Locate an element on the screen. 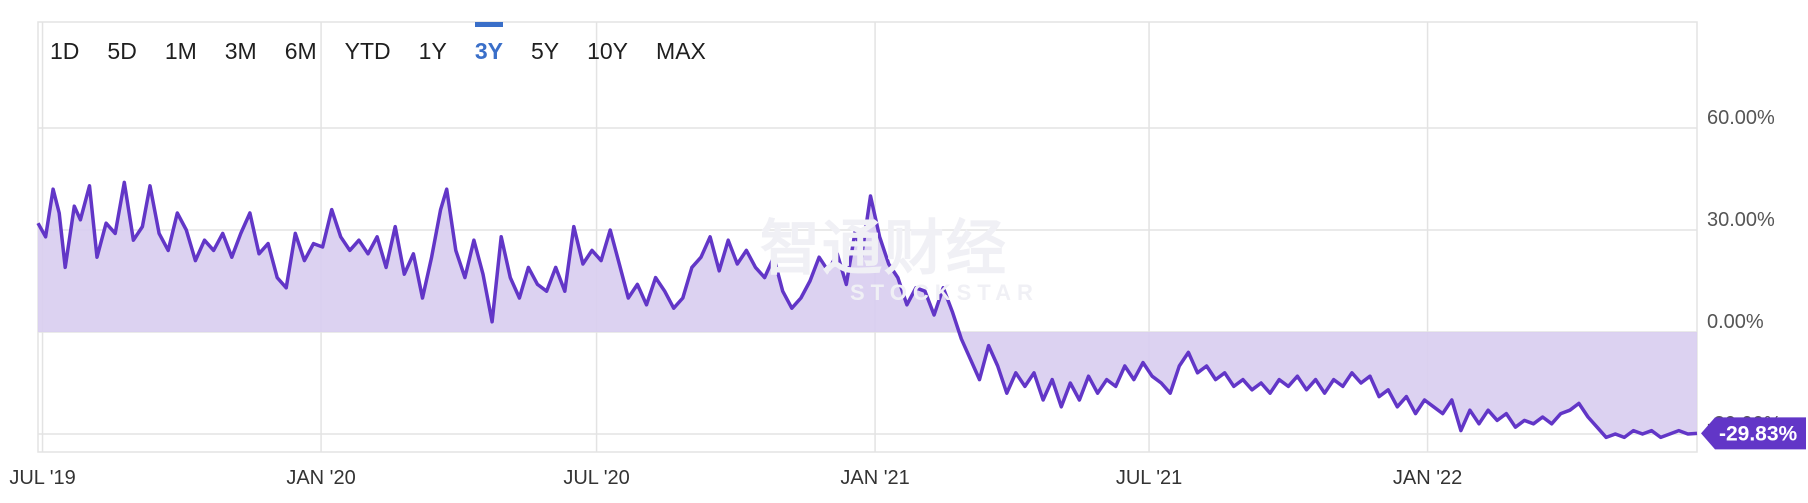 The image size is (1808, 503). range-tab-3y: 3Y is located at coordinates (489, 43).